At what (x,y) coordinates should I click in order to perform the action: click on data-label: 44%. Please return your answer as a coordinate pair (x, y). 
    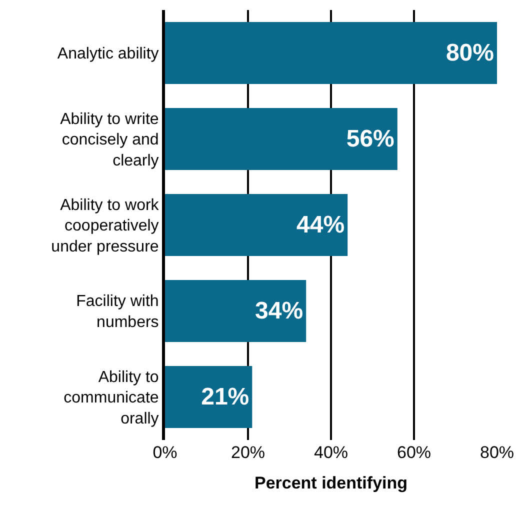
    Looking at the image, I should click on (320, 225).